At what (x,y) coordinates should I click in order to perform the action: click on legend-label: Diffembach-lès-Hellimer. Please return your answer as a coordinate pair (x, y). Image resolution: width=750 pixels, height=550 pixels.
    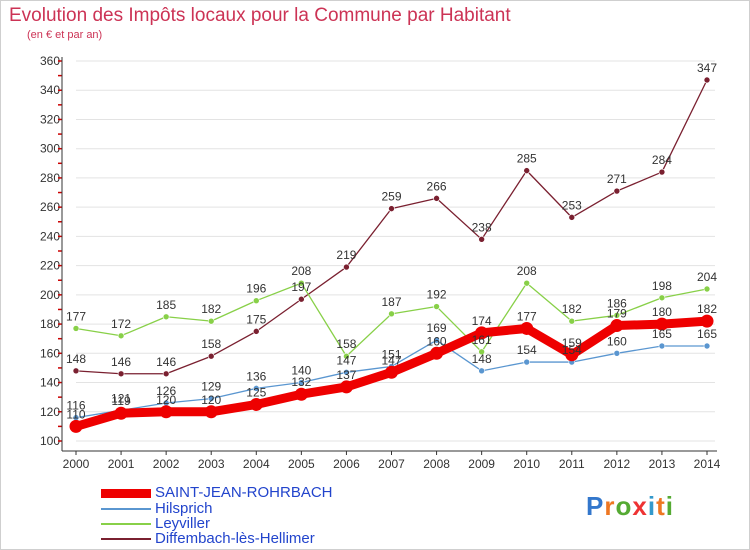
    Looking at the image, I should click on (235, 538).